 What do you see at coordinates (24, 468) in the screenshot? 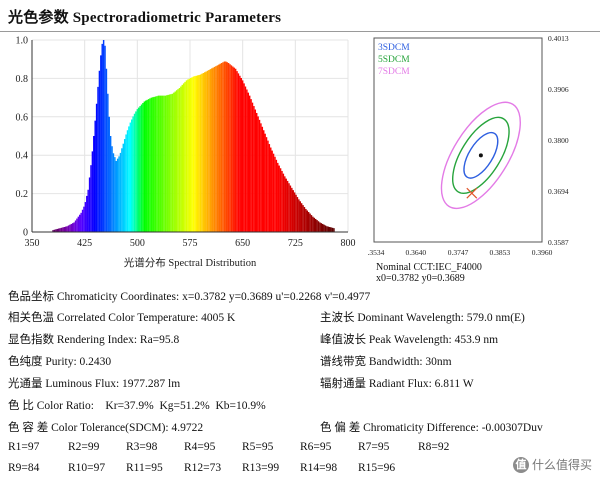
I see `r-value-item: R9=84` at bounding box center [24, 468].